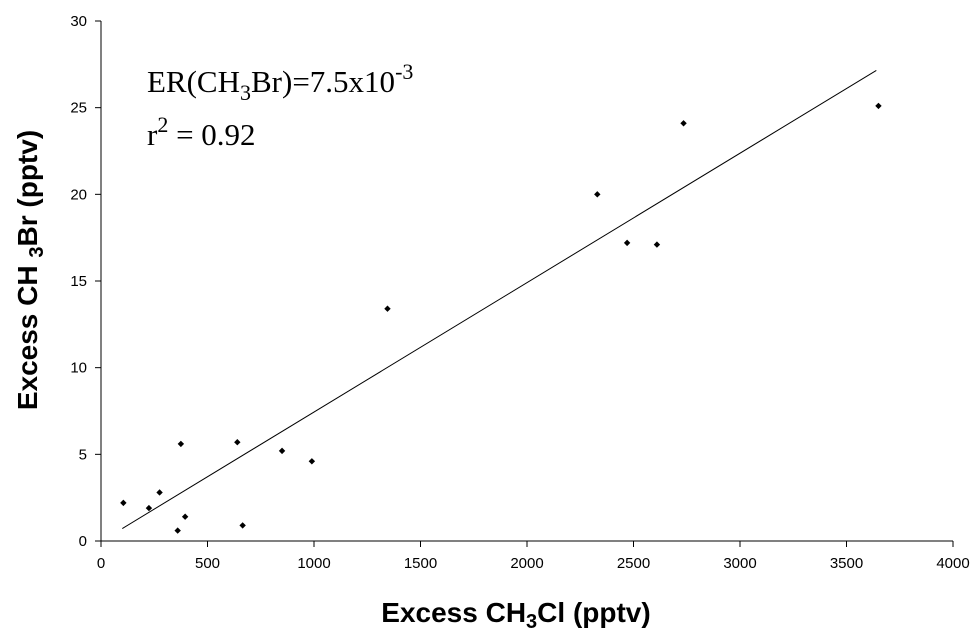  I want to click on x-tick-label: 3500, so click(846, 563).